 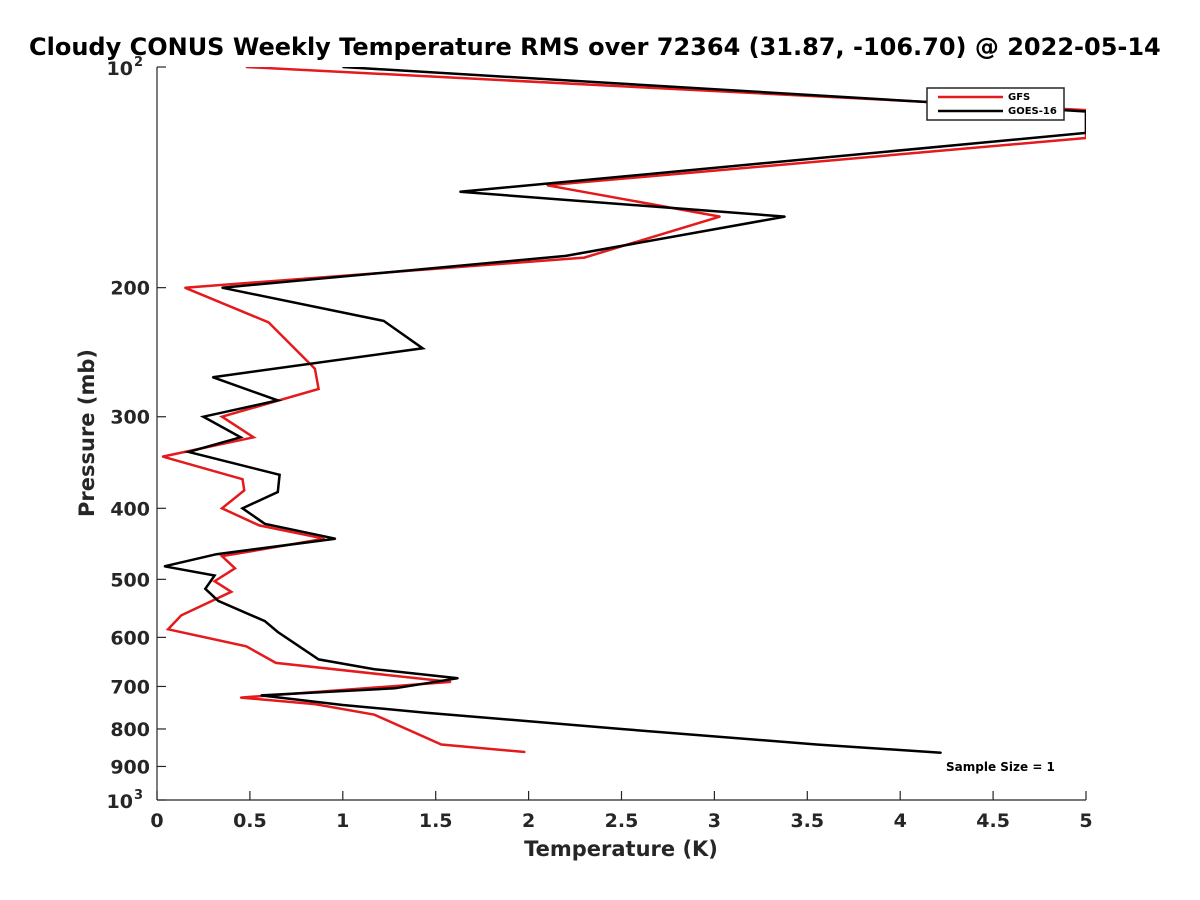 I want to click on y-tick-label: 400, so click(x=130, y=509).